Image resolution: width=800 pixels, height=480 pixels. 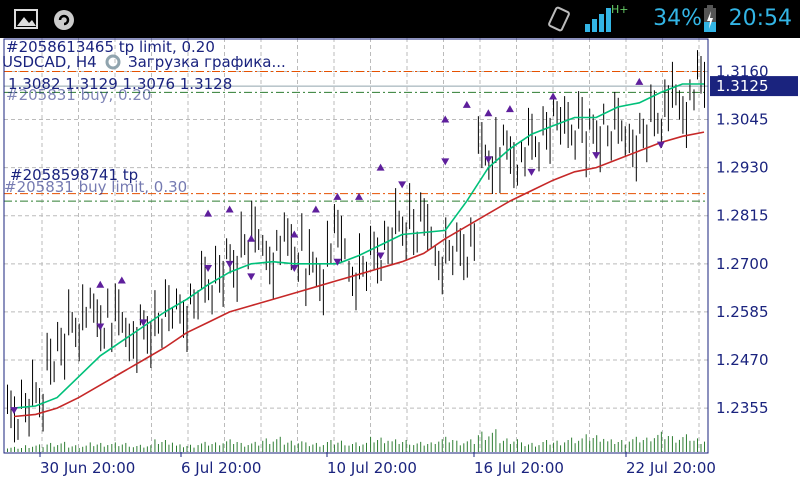 What do you see at coordinates (113, 62) in the screenshot?
I see `loading-icon` at bounding box center [113, 62].